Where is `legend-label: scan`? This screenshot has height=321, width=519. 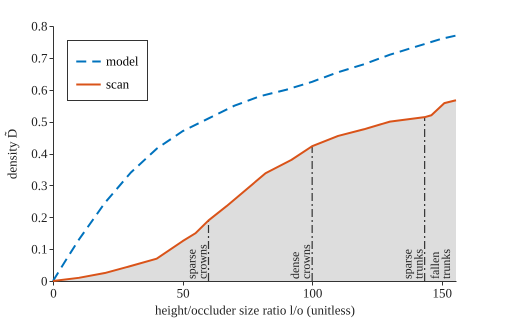 legend-label: scan is located at coordinates (118, 84).